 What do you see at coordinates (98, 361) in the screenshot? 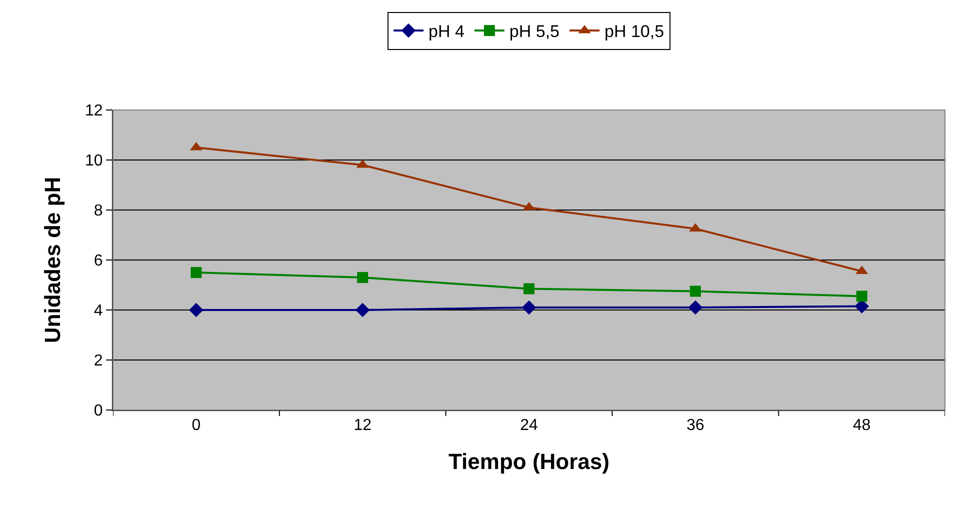
I see `y-tick-label: 2` at bounding box center [98, 361].